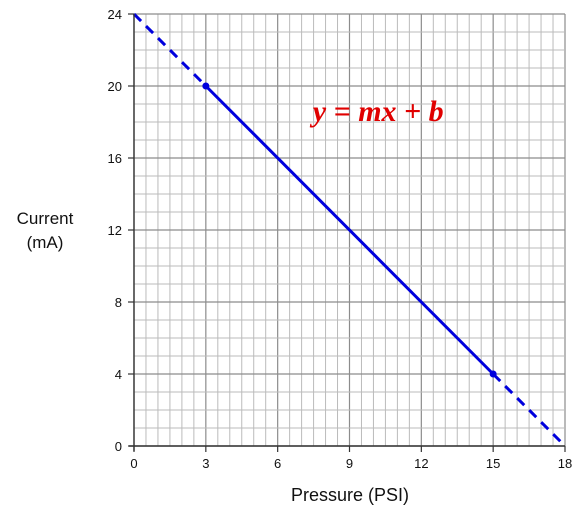 Image resolution: width=580 pixels, height=516 pixels. I want to click on y-tick-label: 8, so click(118, 302).